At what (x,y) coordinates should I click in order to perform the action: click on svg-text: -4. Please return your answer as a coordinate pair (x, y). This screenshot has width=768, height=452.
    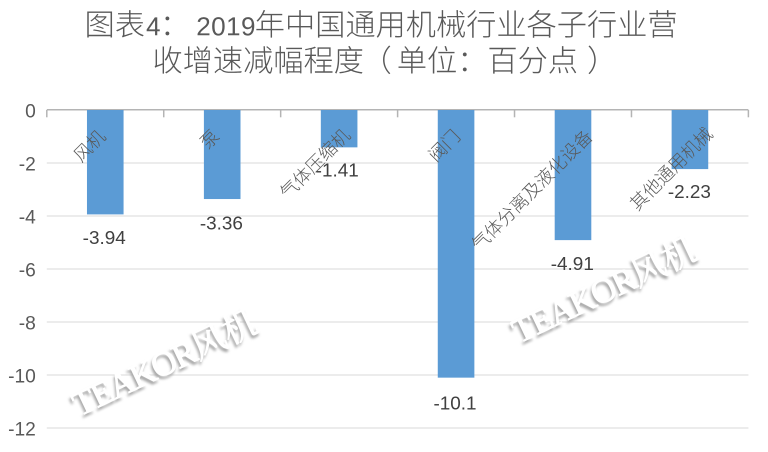
    Looking at the image, I should click on (27, 217).